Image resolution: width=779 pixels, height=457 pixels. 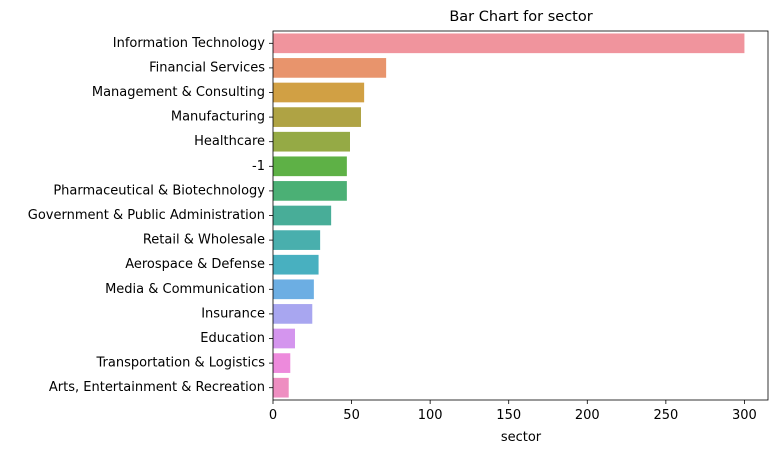 What do you see at coordinates (273, 415) in the screenshot?
I see `x-tick-label: 0` at bounding box center [273, 415].